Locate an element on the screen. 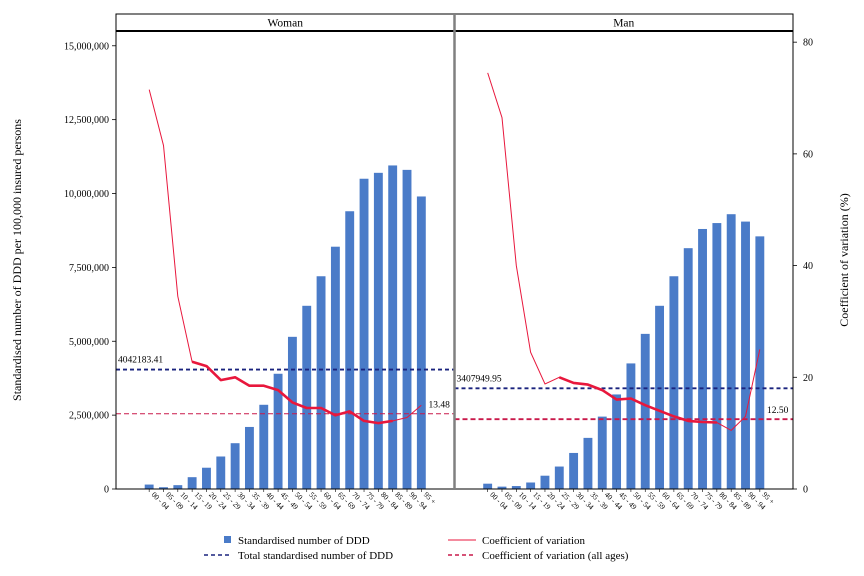 This screenshot has height=576, width=864. cv-all-label: 12.50 is located at coordinates (778, 411).